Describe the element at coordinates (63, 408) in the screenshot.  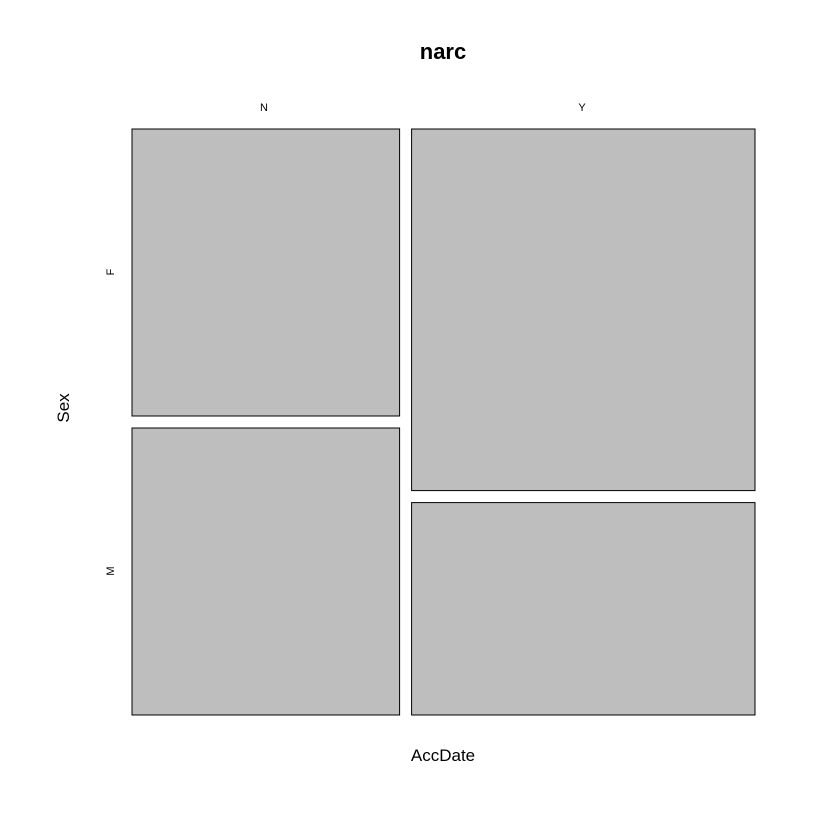
I see `y-axis-title: Sex` at that location.